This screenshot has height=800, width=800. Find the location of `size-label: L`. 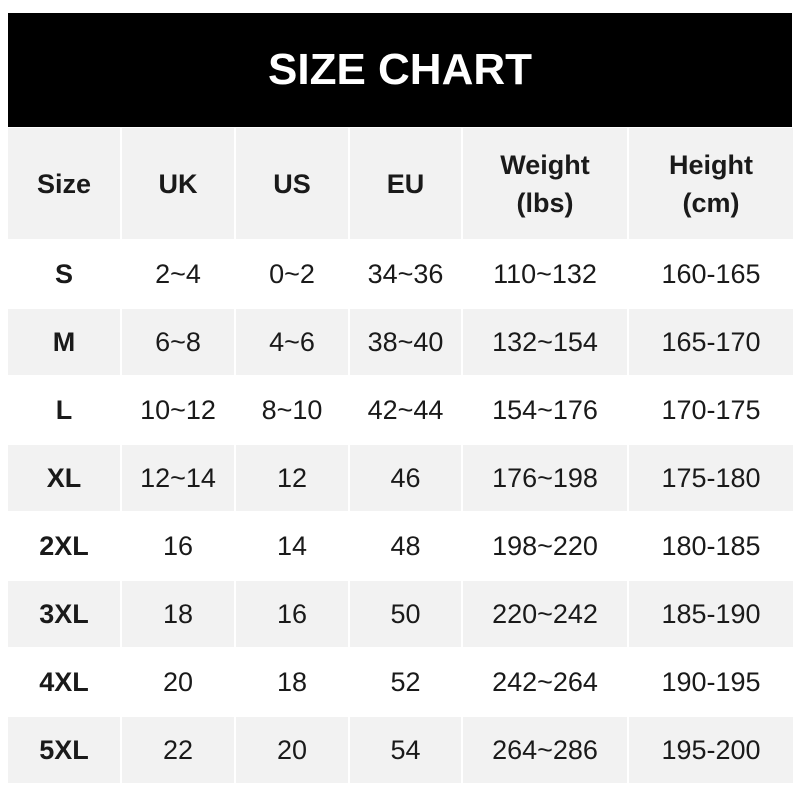

size-label: L is located at coordinates (64, 410).